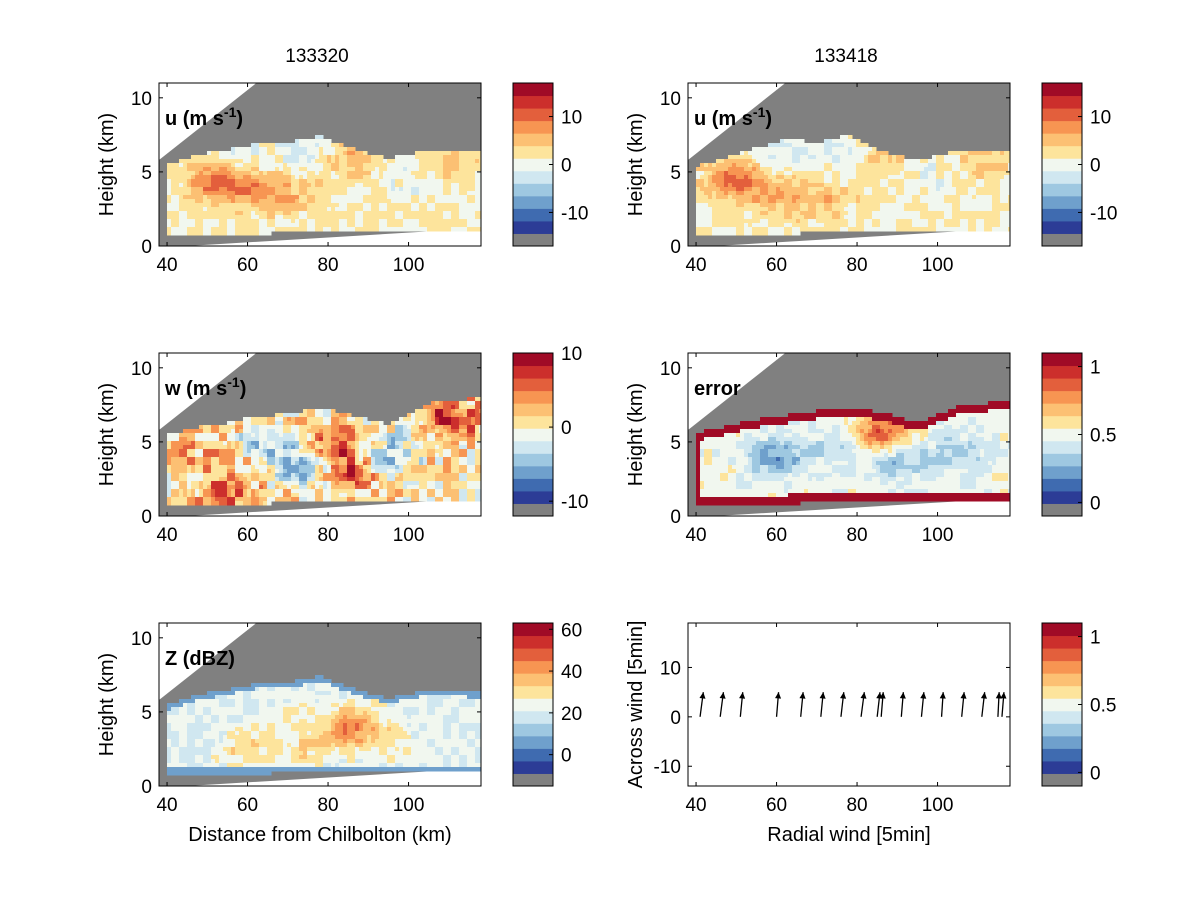 The image size is (1200, 900). I want to click on colorbar-tick-label: 1, so click(1095, 638).